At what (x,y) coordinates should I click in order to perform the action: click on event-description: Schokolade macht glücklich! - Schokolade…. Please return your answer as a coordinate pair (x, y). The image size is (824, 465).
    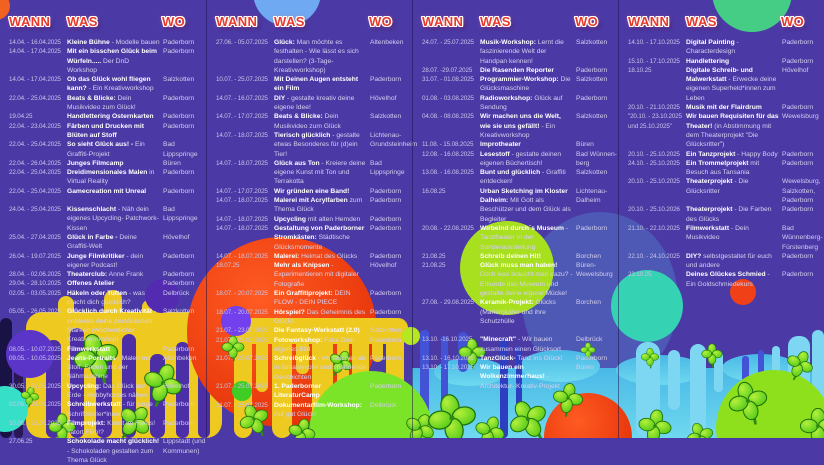
    Looking at the image, I should click on (113, 451).